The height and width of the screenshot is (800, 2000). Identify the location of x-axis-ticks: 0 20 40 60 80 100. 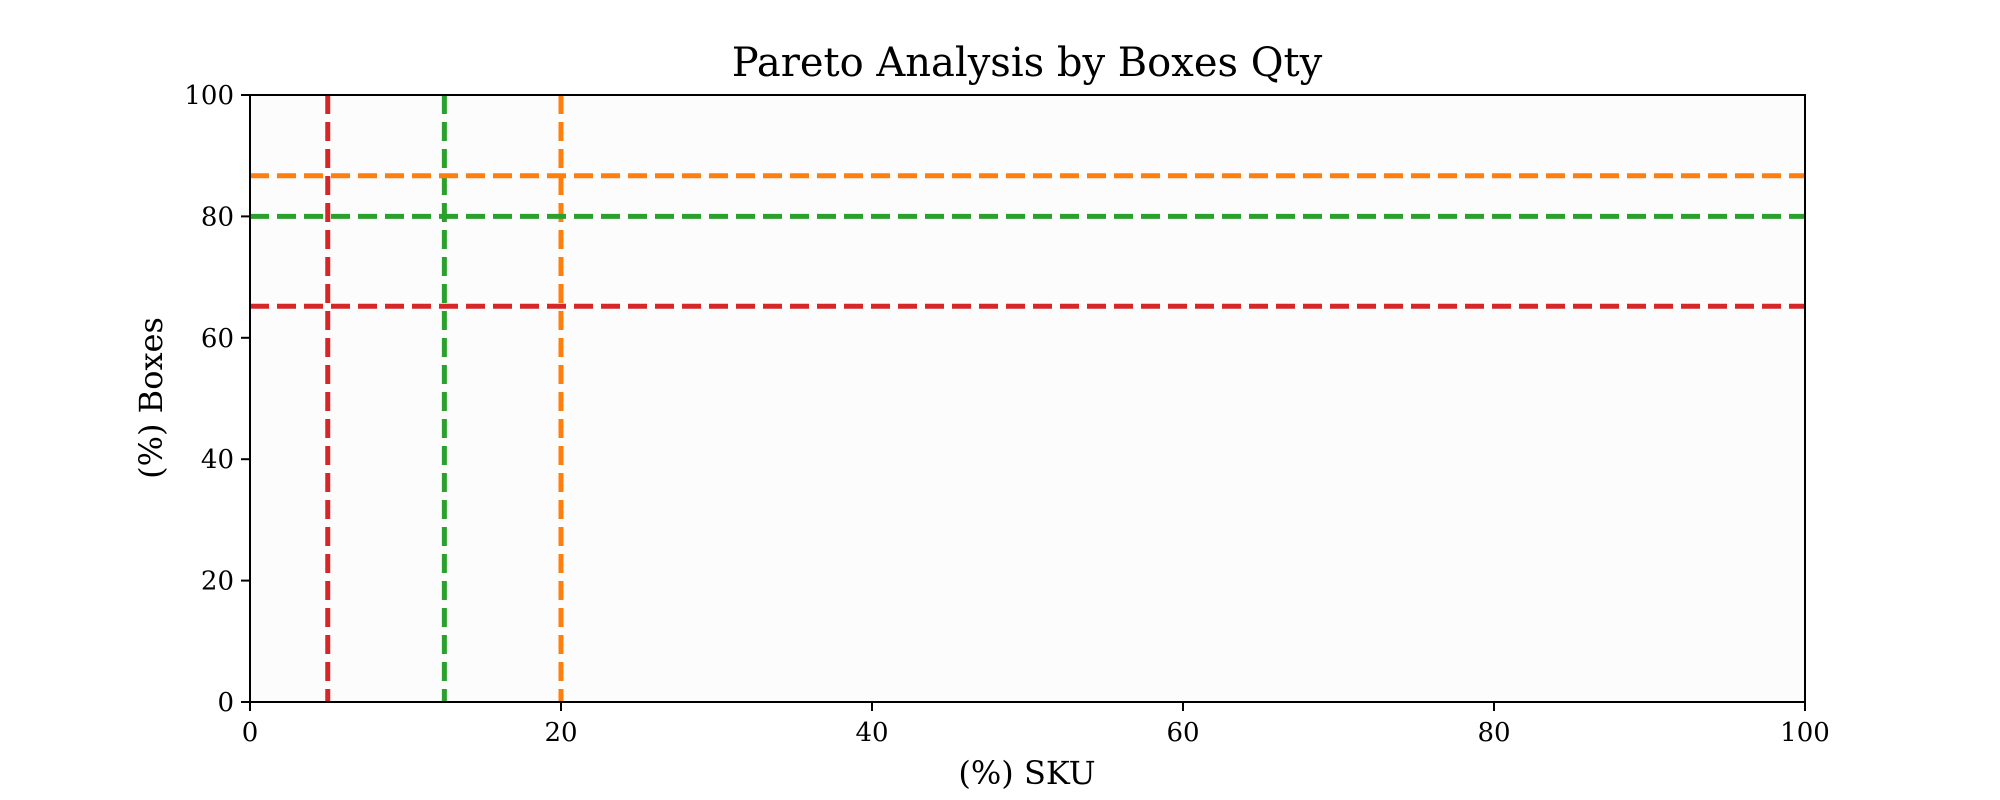
(1036, 725).